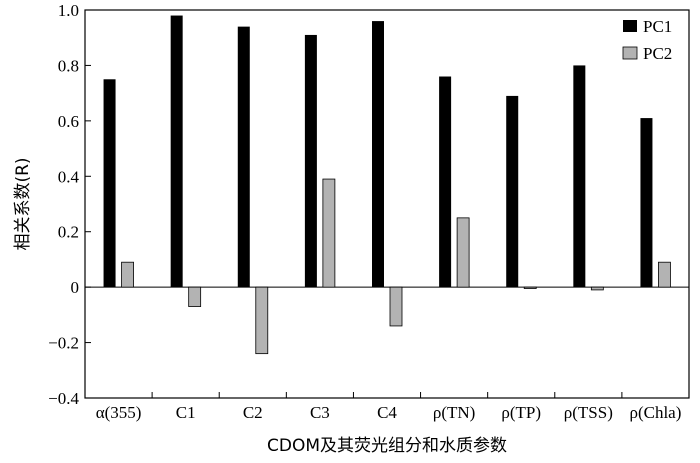 This screenshot has width=700, height=463. I want to click on x-axis: α(355) C1 C2 C3 C4 ρ(TN) ρ(TP) ρ(TSS) ρ(Chla), so click(388, 407).